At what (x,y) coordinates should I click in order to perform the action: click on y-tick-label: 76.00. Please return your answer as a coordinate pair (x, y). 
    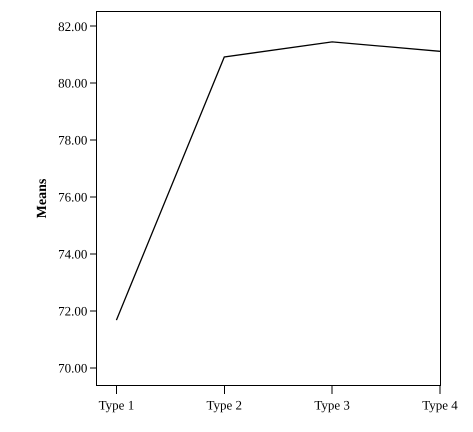
    Looking at the image, I should click on (73, 197).